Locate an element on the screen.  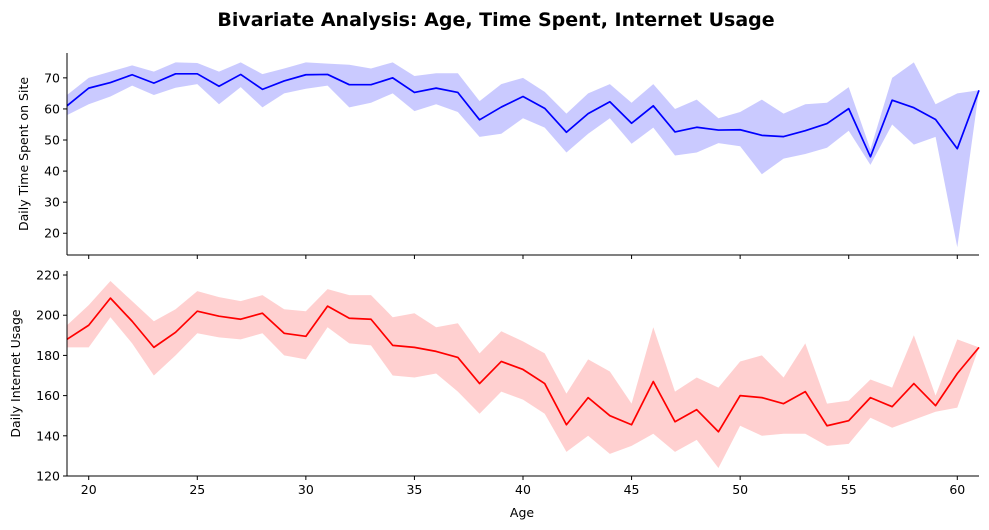
y-tick-label-1: 180 is located at coordinates (48, 355).